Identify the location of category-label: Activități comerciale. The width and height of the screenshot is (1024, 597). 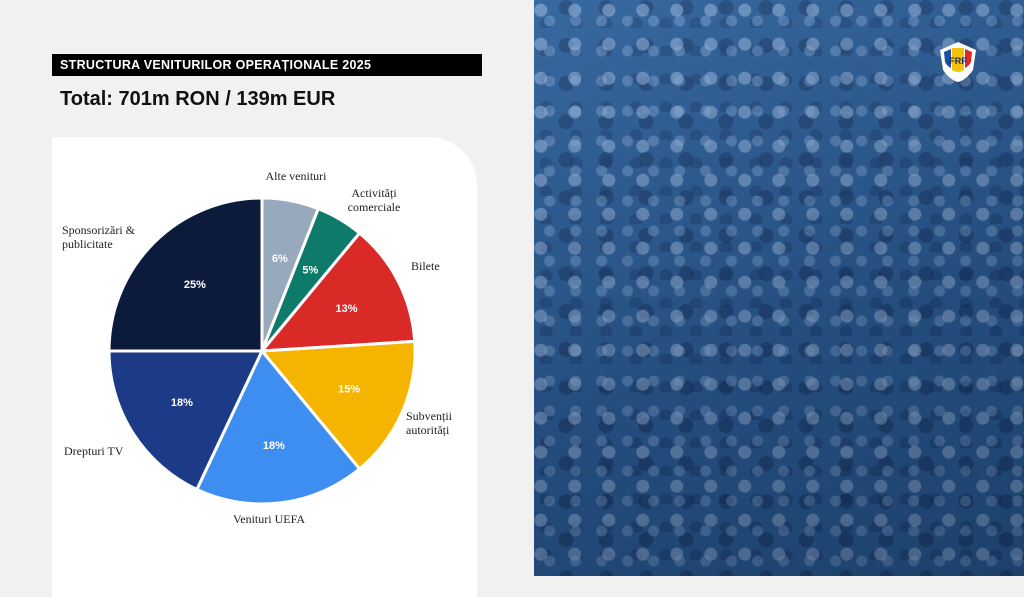
(374, 200).